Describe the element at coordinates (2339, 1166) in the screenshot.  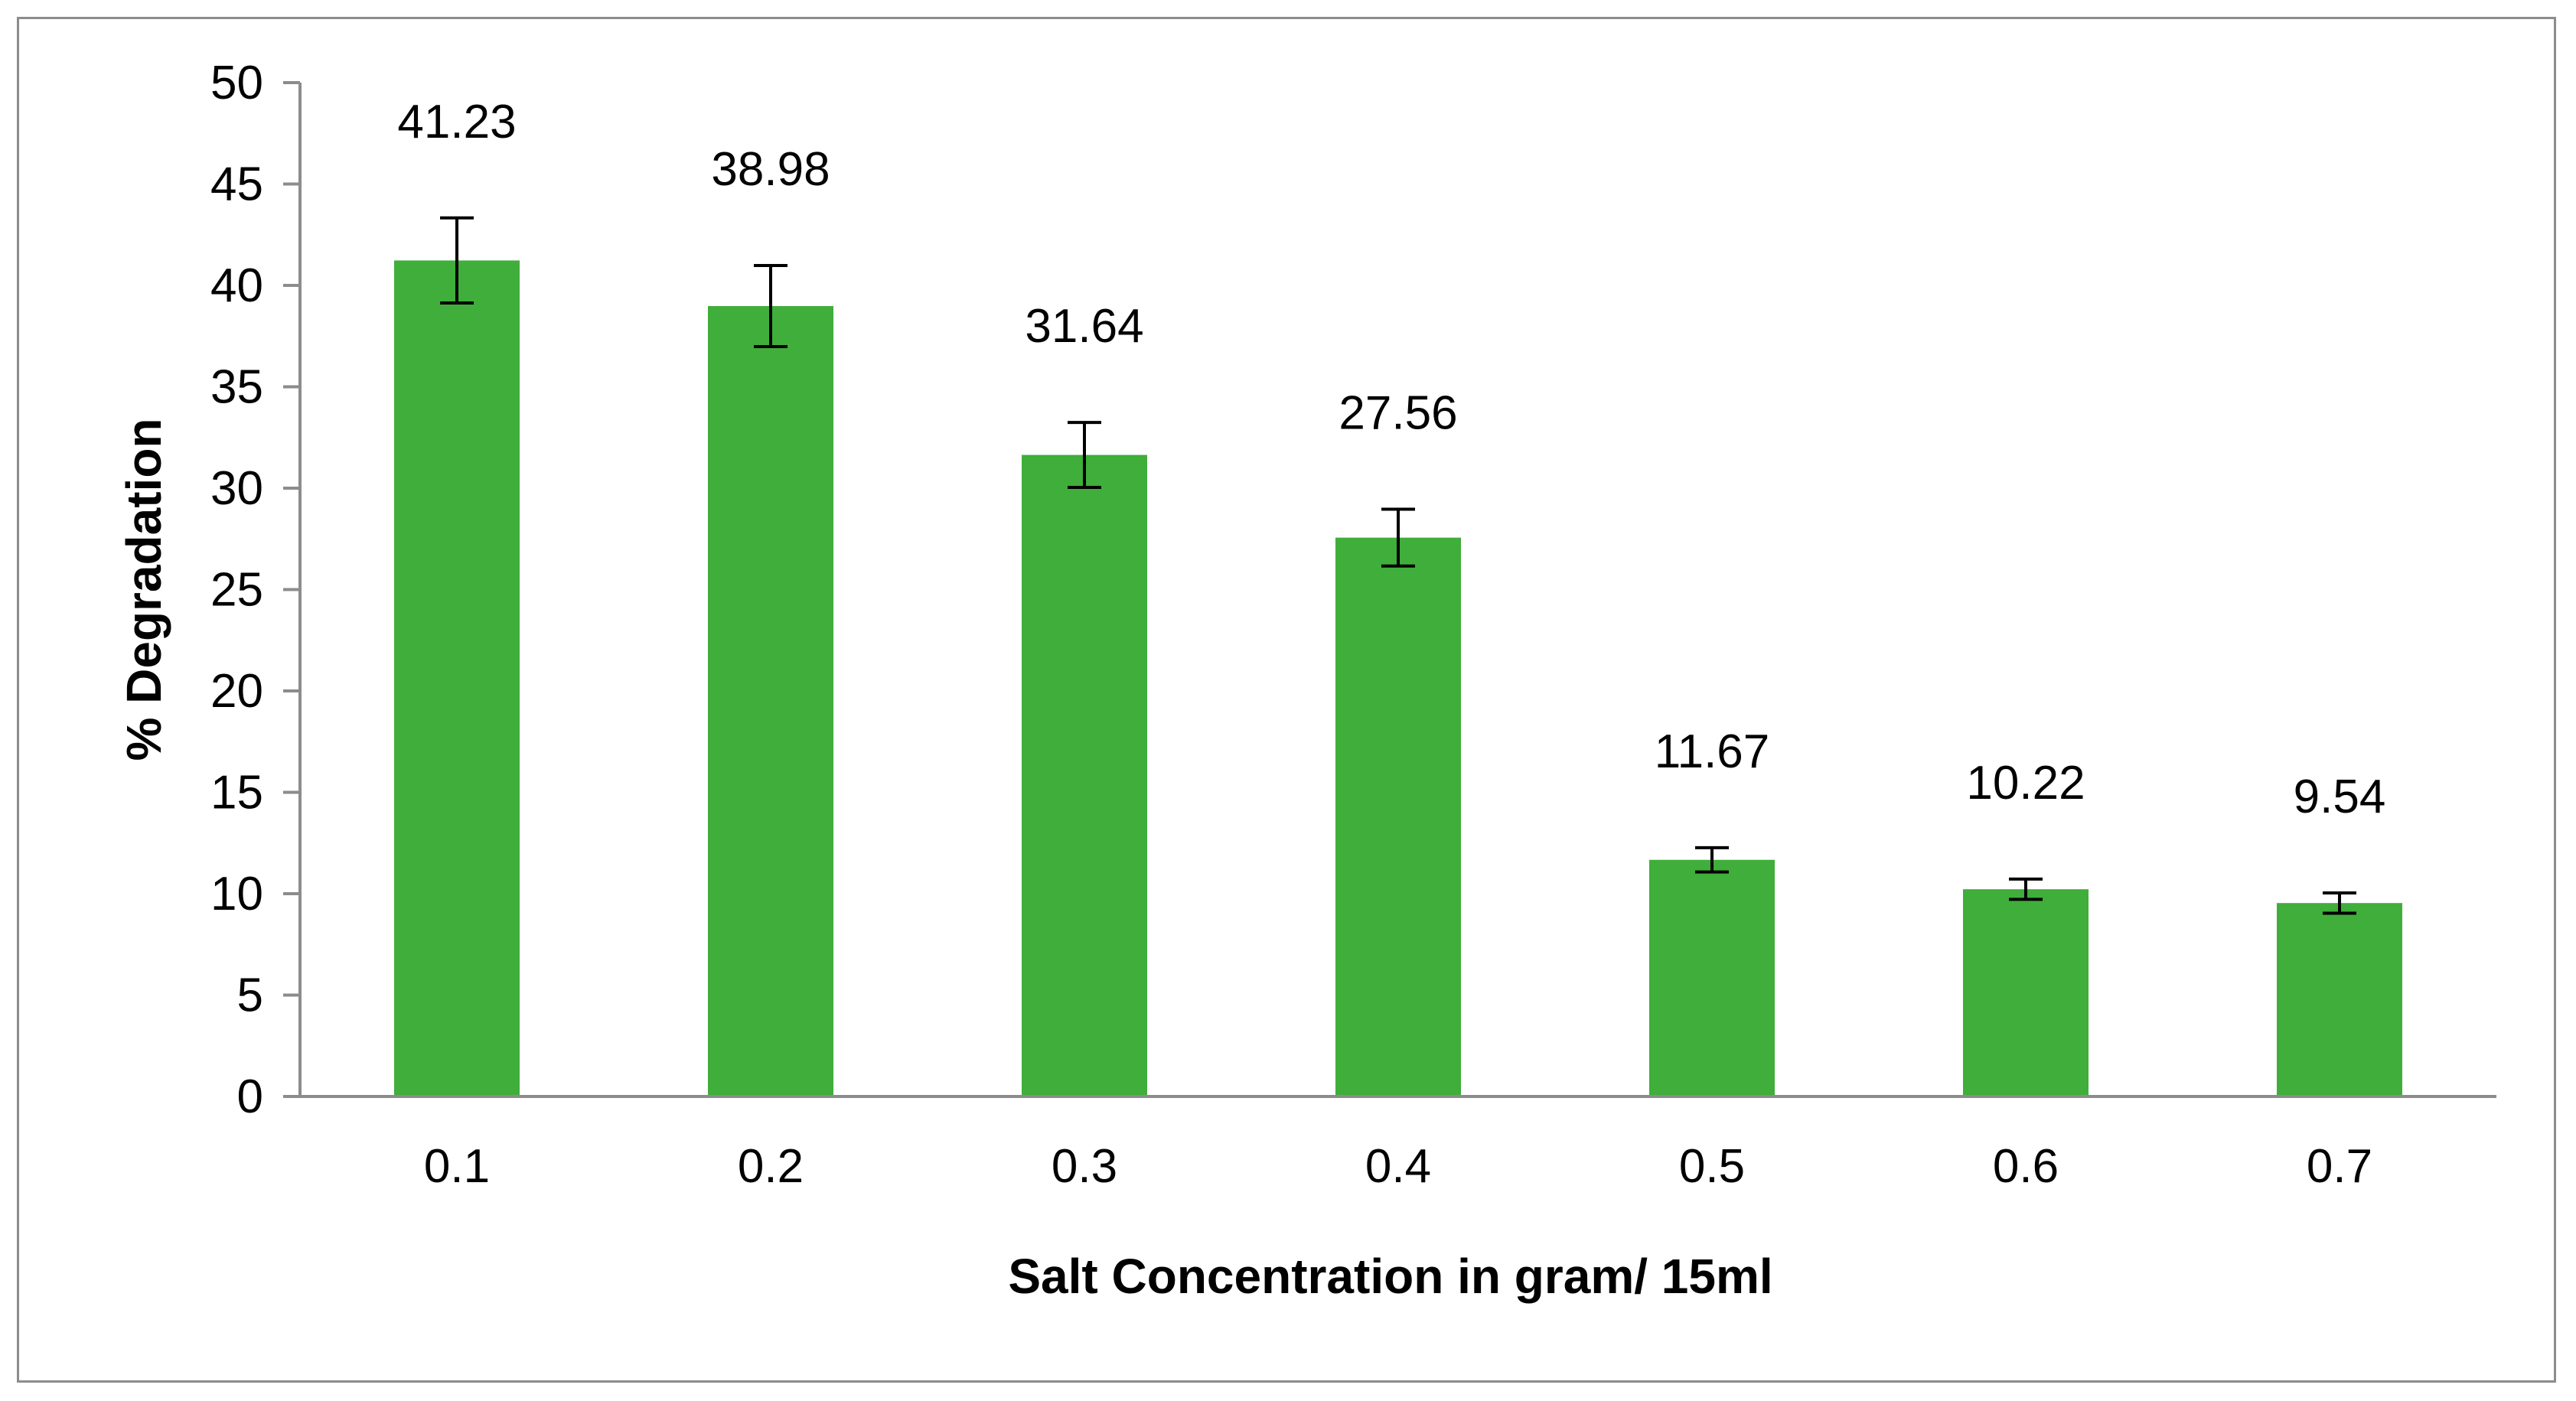
I see `x-tick-label: 0.7` at that location.